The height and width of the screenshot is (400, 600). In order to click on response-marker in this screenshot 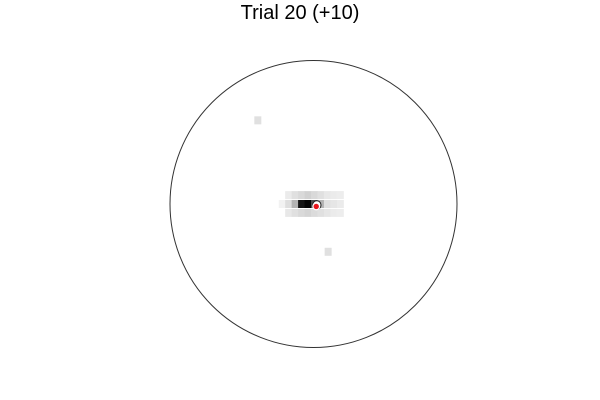, I will do `click(316, 206)`.